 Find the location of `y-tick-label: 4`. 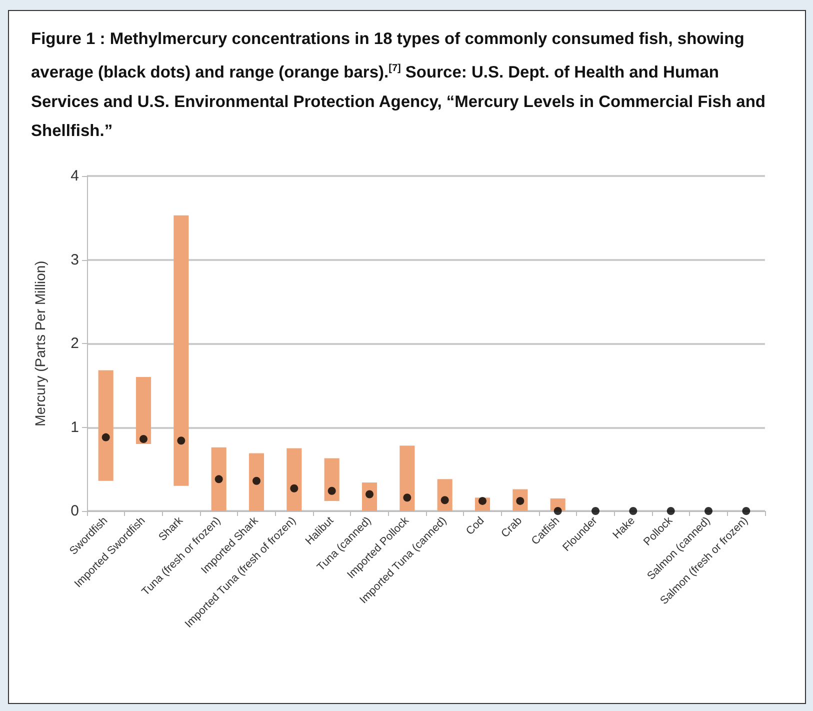

y-tick-label: 4 is located at coordinates (74, 175).